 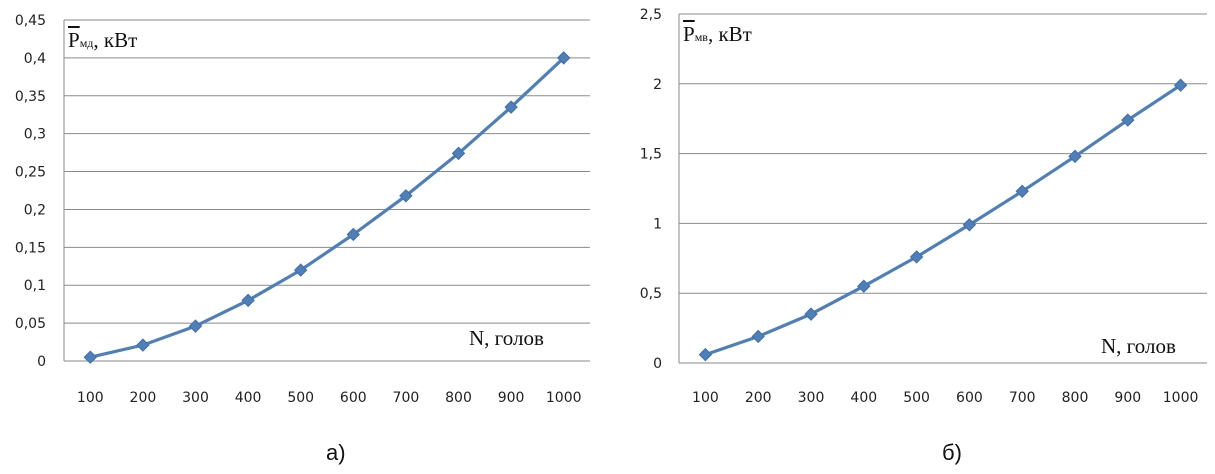 What do you see at coordinates (143, 398) in the screenshot?
I see `chart-a-xtick-label: 200` at bounding box center [143, 398].